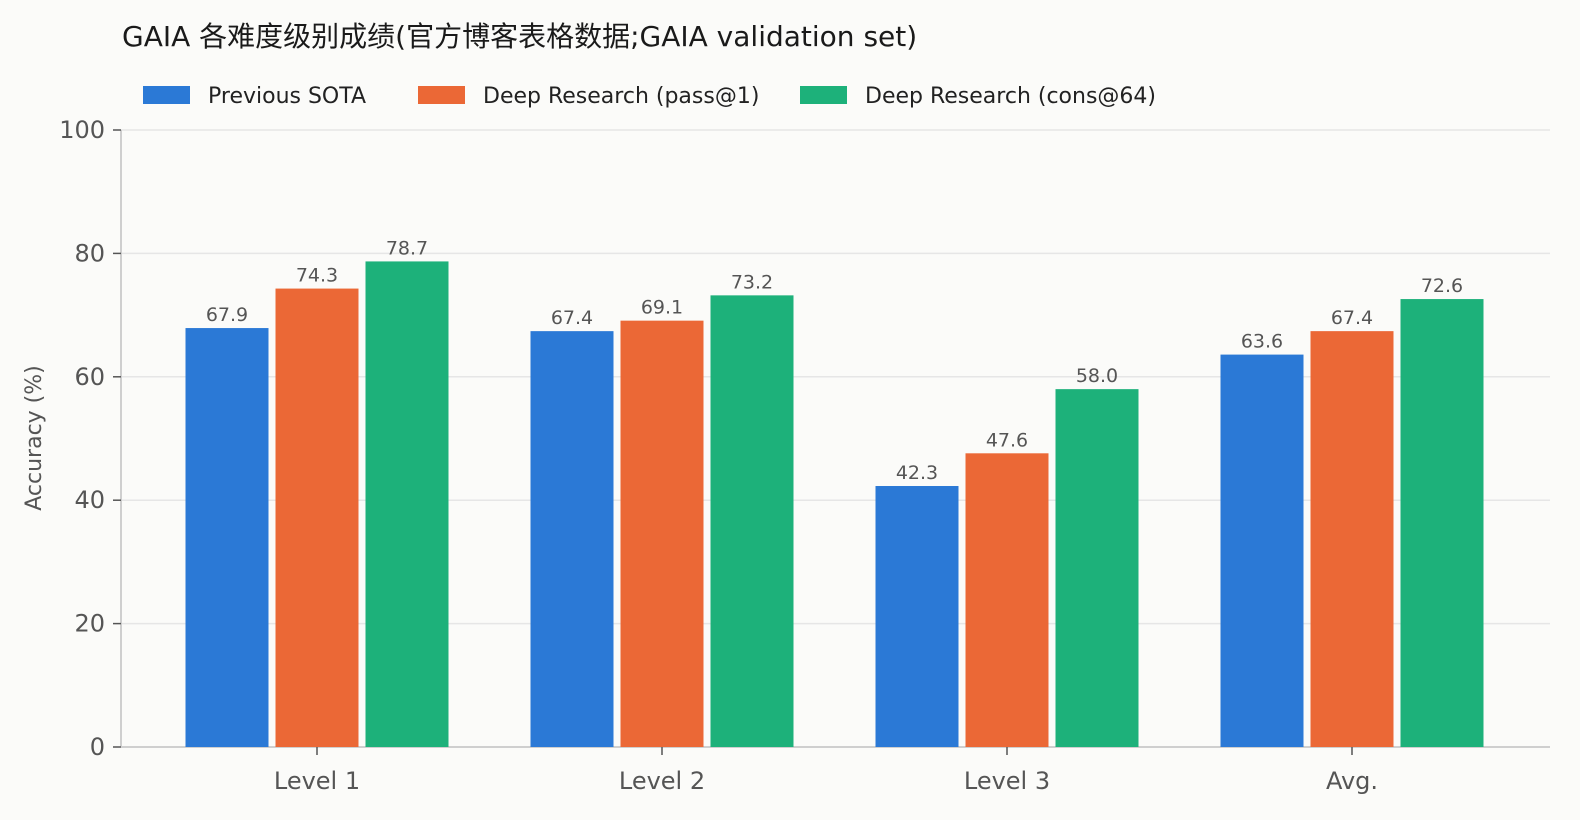  I want to click on data-label: 58.0, so click(1097, 376).